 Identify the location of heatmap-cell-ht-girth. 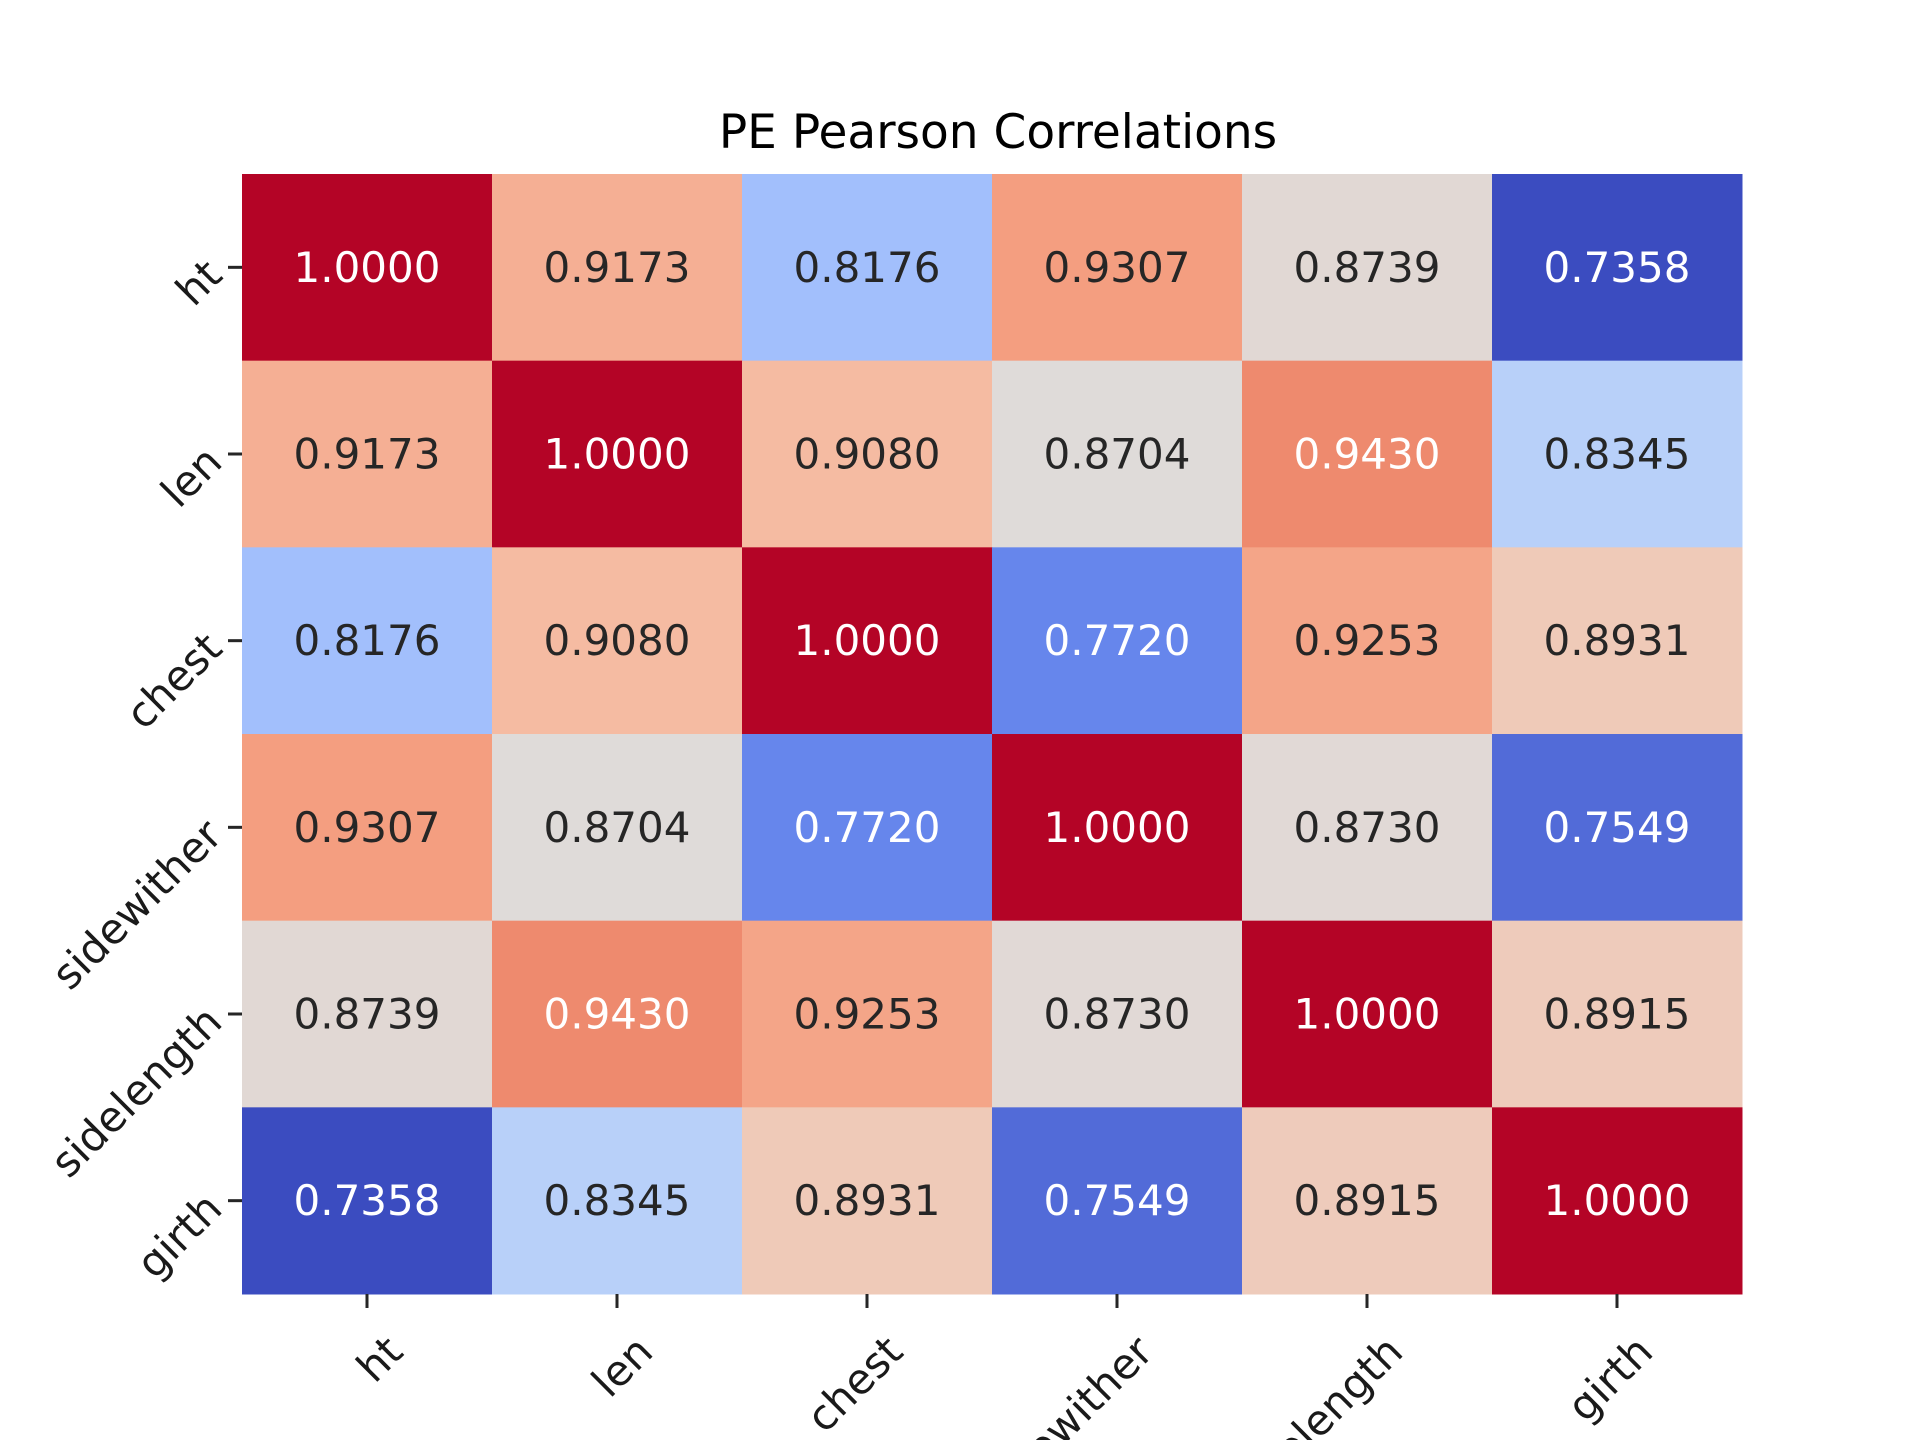
(1617, 268).